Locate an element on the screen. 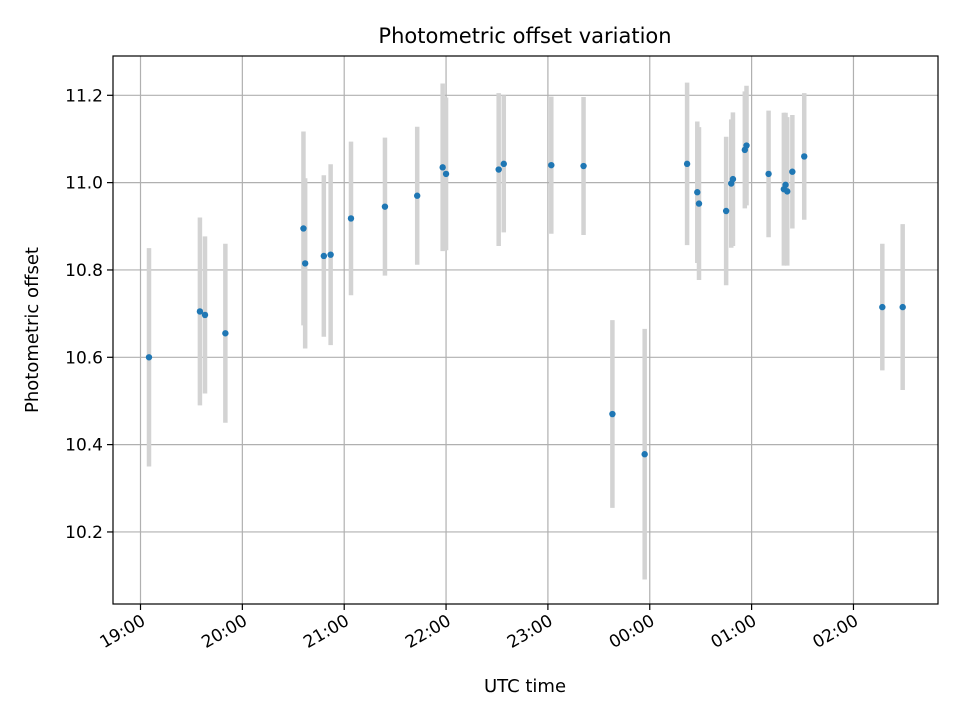  y-axis: 10.2 10.4 10.6 10.8 11.0 11.2 is located at coordinates (89, 314).